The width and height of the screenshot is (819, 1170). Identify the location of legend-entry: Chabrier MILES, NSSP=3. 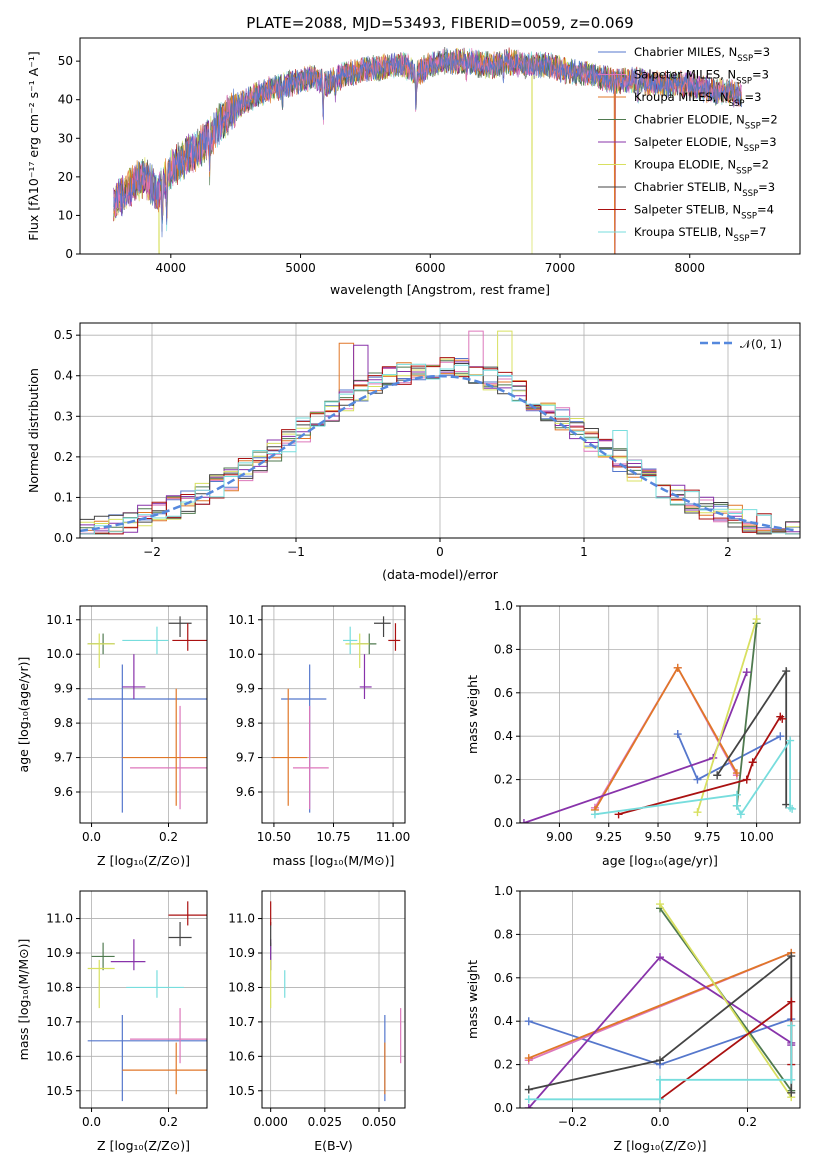
(702, 54).